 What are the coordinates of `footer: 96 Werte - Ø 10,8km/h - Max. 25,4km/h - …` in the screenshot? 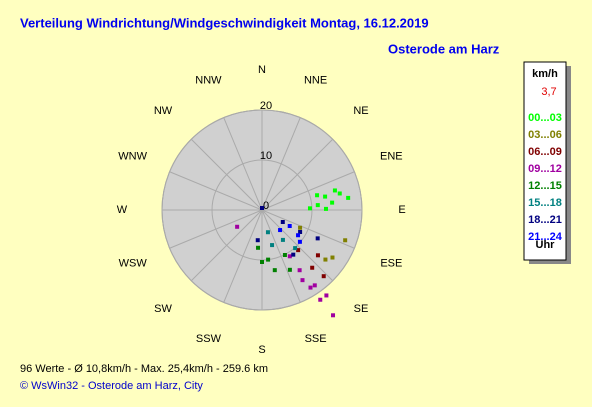 It's located at (144, 369).